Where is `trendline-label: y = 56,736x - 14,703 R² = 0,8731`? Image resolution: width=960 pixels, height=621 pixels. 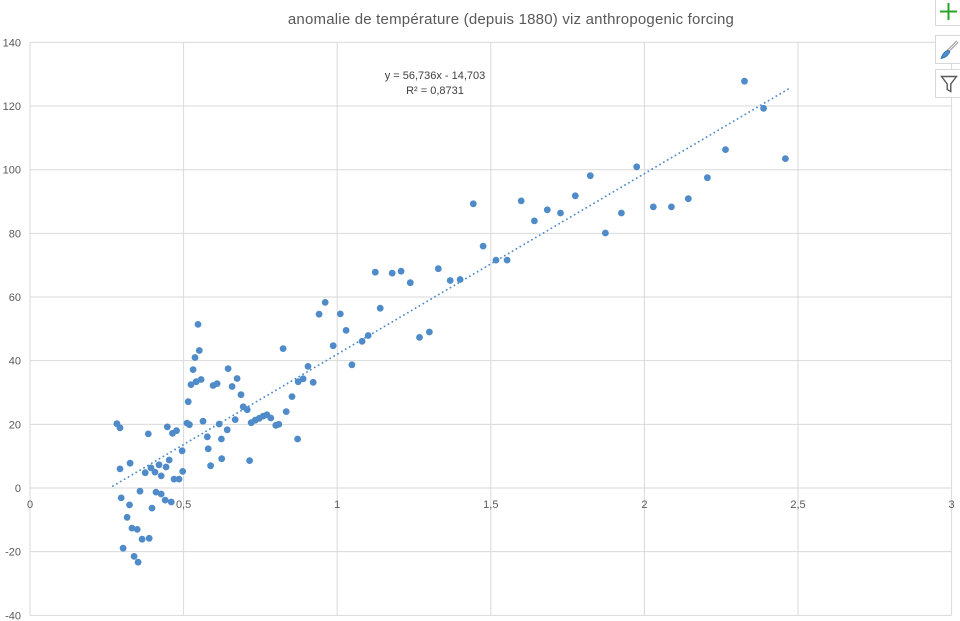
trendline-label: y = 56,736x - 14,703 R² = 0,8731 is located at coordinates (435, 84).